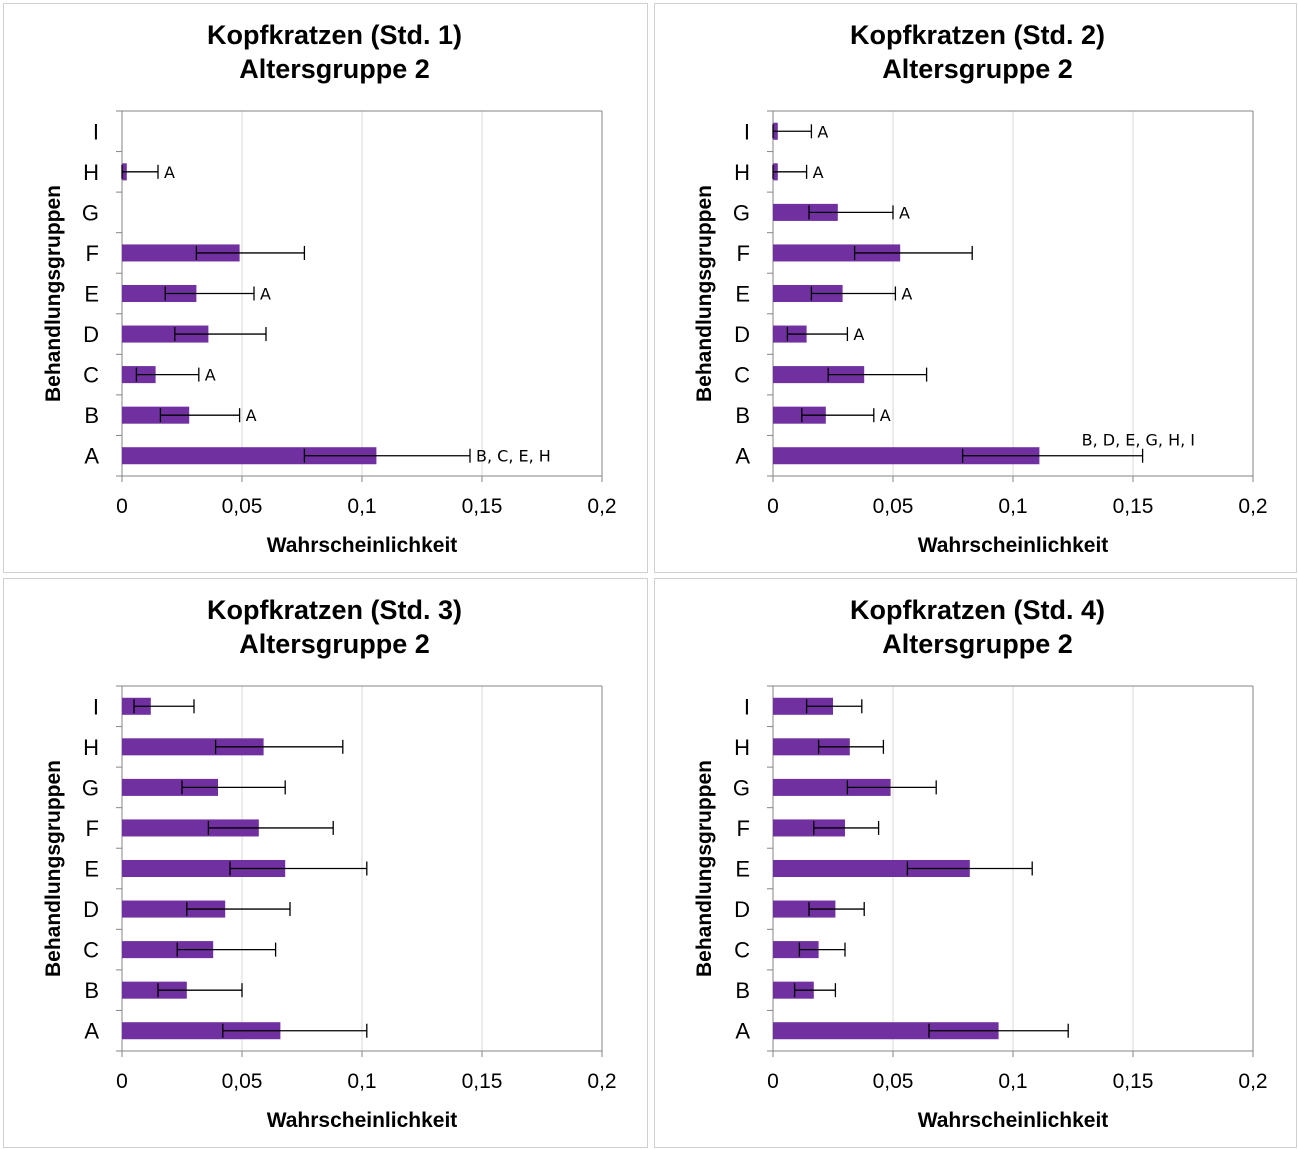 The width and height of the screenshot is (1298, 1149). I want to click on chart-title: Kopfkratzen (Std. 4), so click(977, 610).